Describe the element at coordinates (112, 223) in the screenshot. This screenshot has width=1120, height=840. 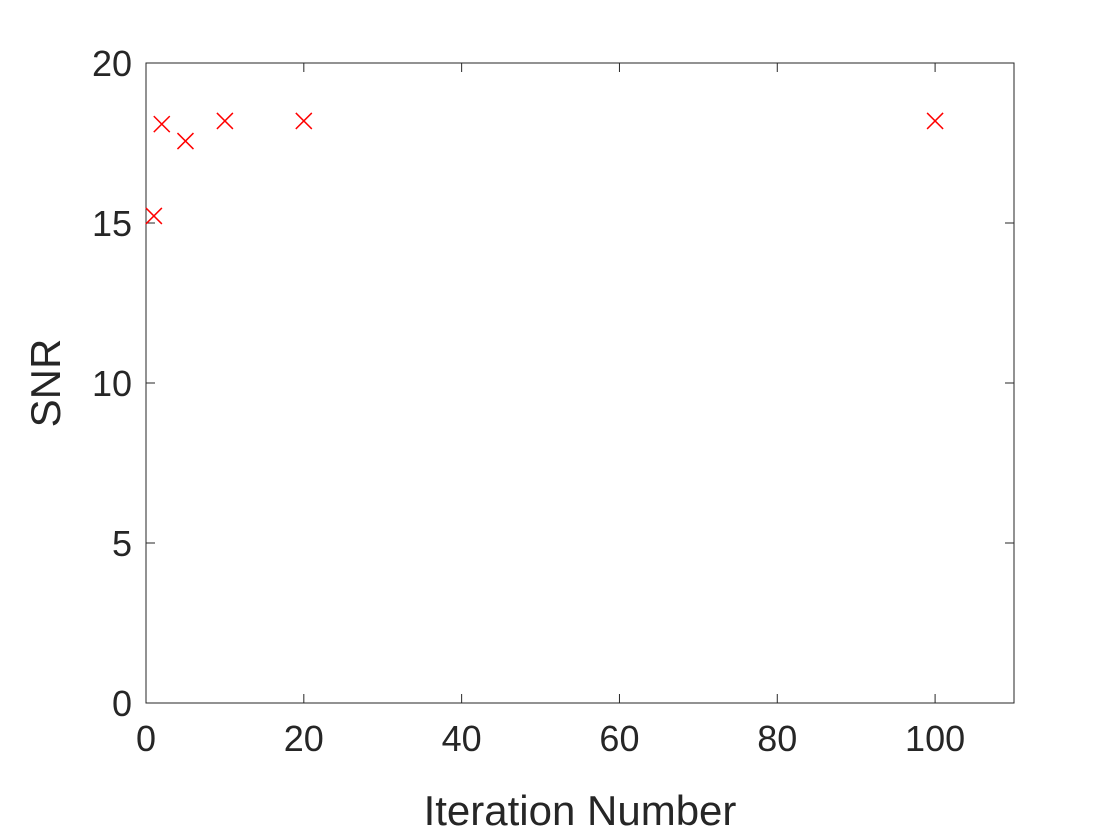
I see `y-tick-label: 15` at that location.